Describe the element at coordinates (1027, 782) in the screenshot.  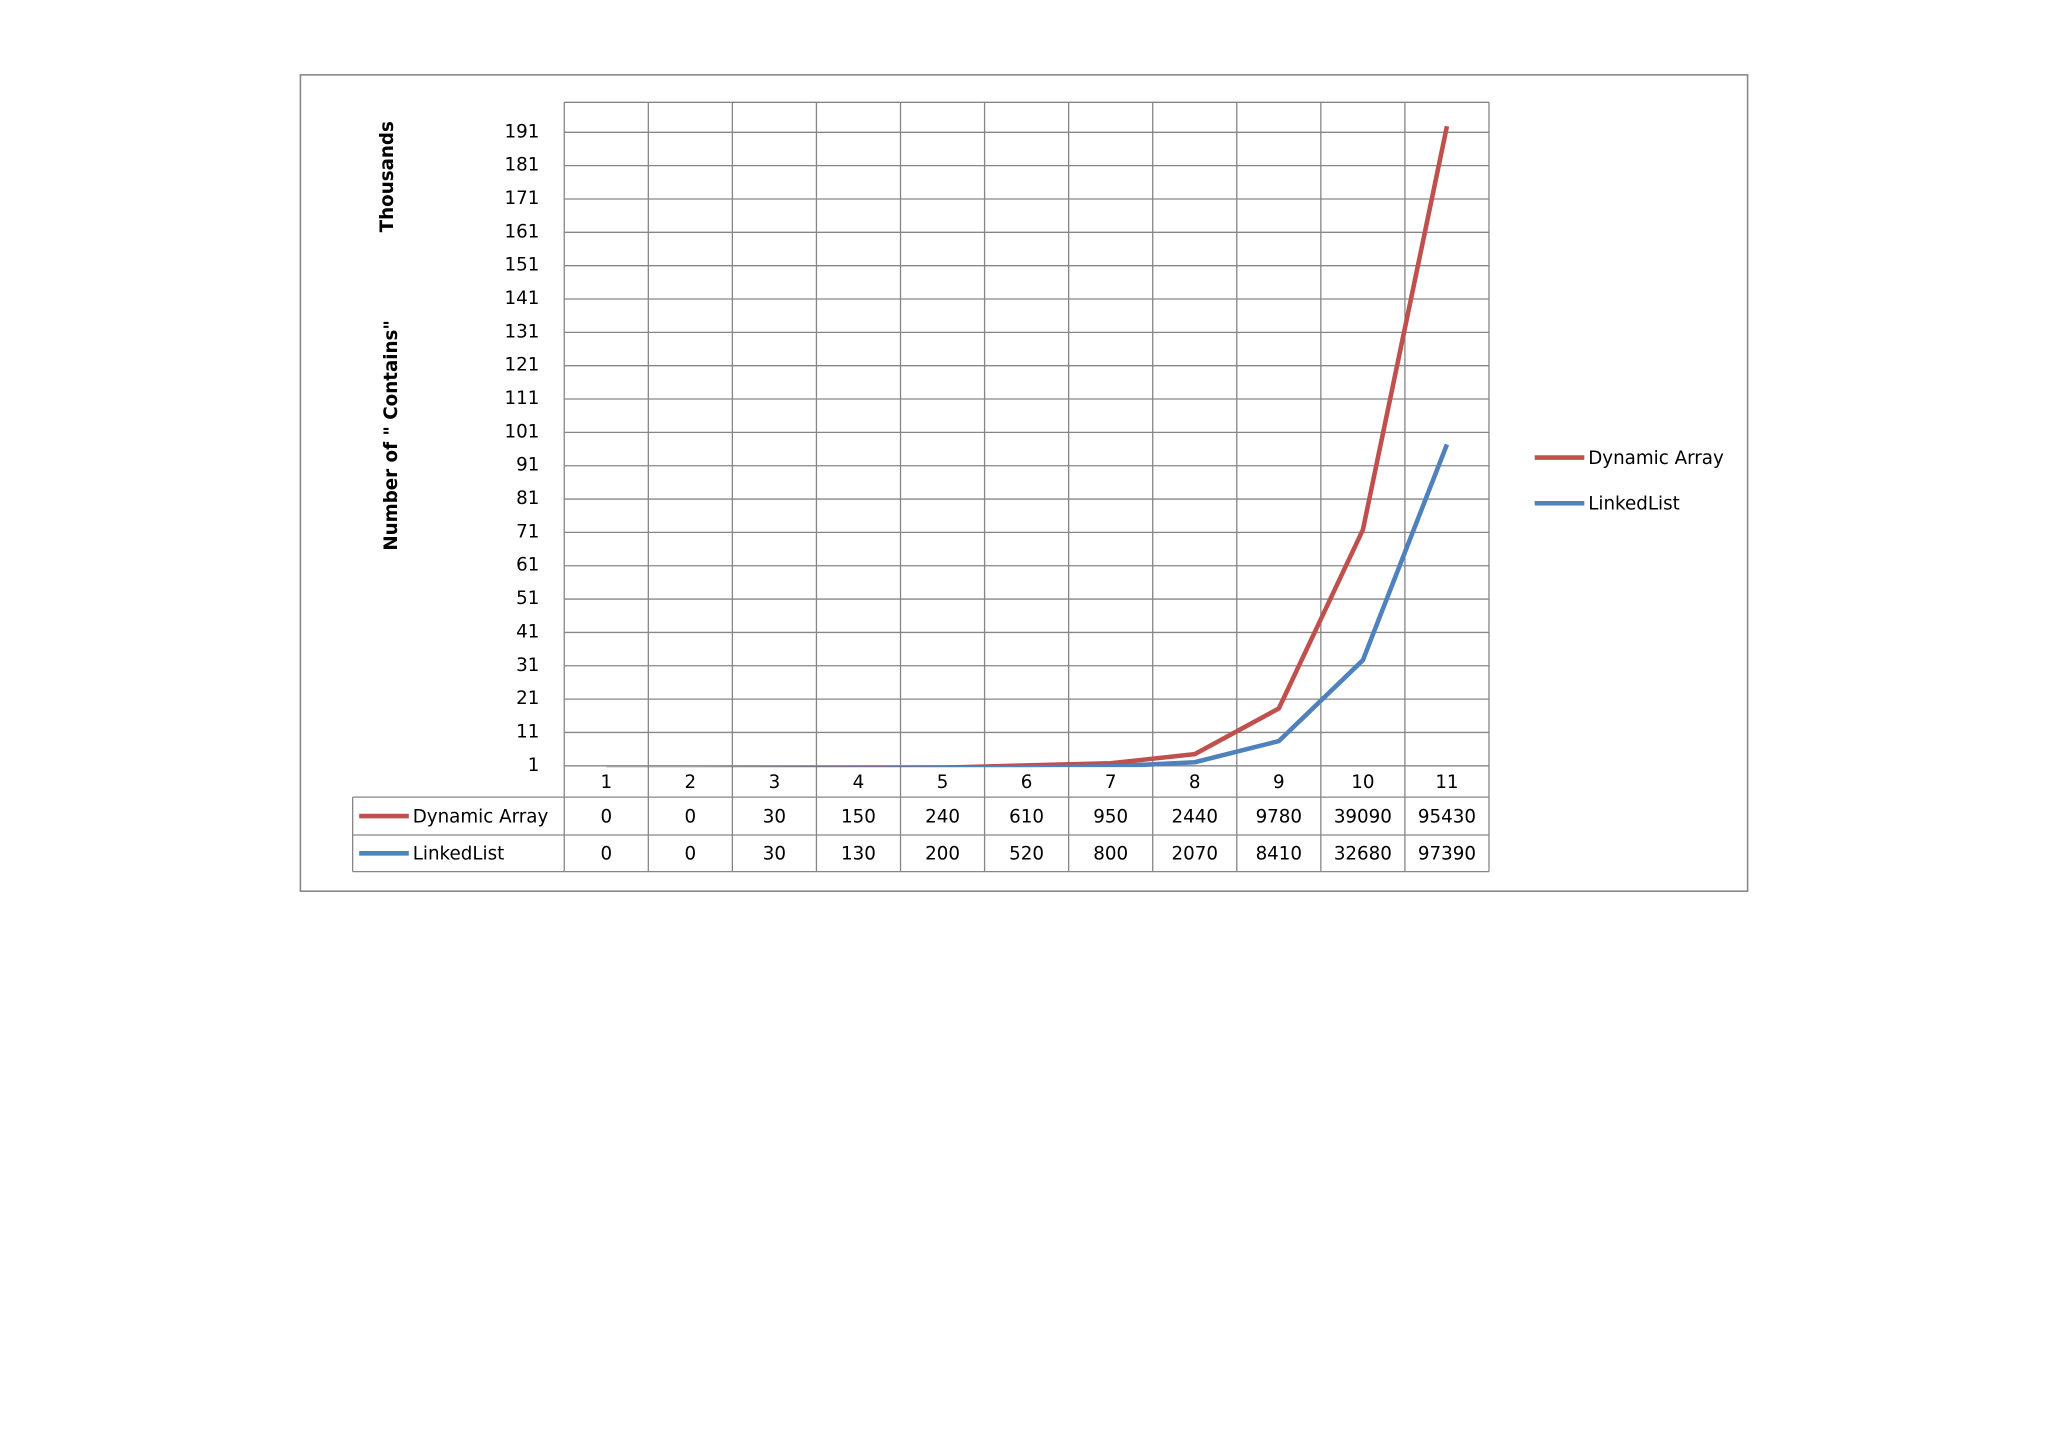
I see `x-tick-label: 6` at that location.